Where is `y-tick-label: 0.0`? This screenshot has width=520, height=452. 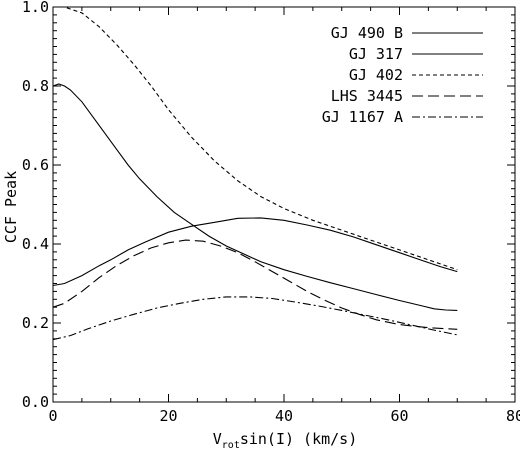
y-tick-label: 0.0 is located at coordinates (35, 402).